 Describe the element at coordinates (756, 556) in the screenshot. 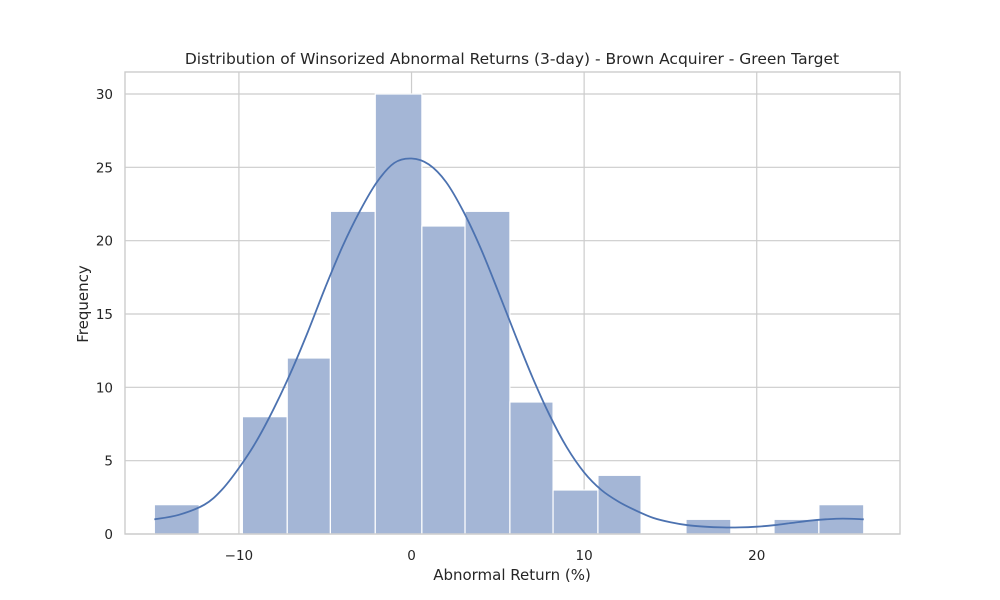

I see `x-tick-label: 20` at that location.